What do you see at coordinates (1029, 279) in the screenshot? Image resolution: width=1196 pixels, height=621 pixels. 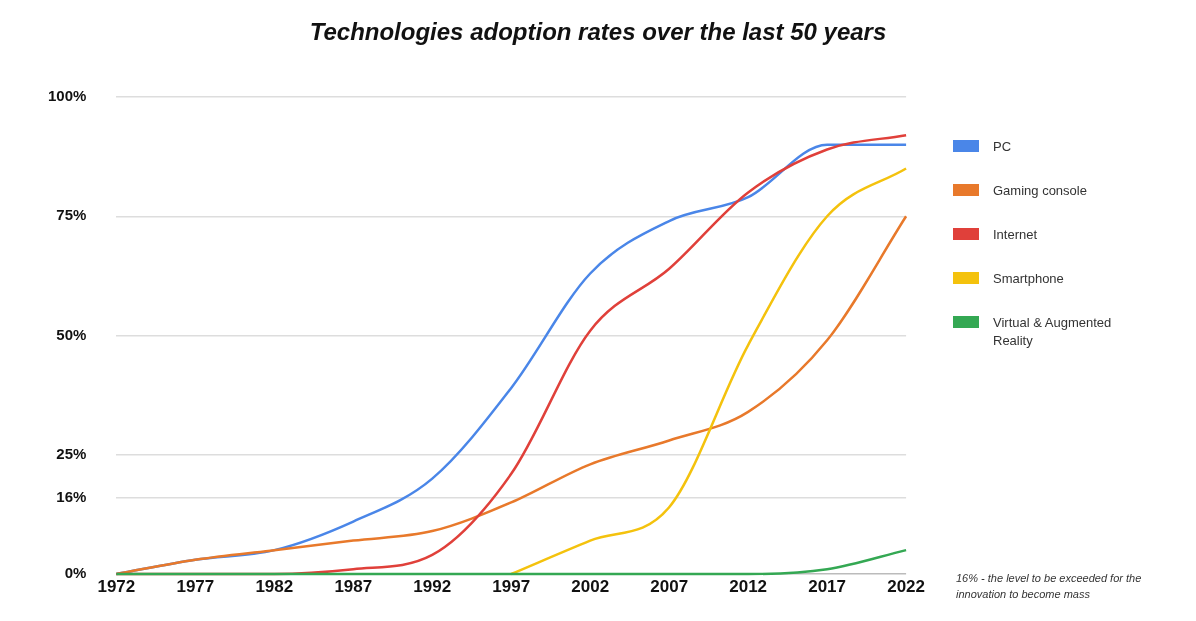 I see `legend-label: Smartphone` at bounding box center [1029, 279].